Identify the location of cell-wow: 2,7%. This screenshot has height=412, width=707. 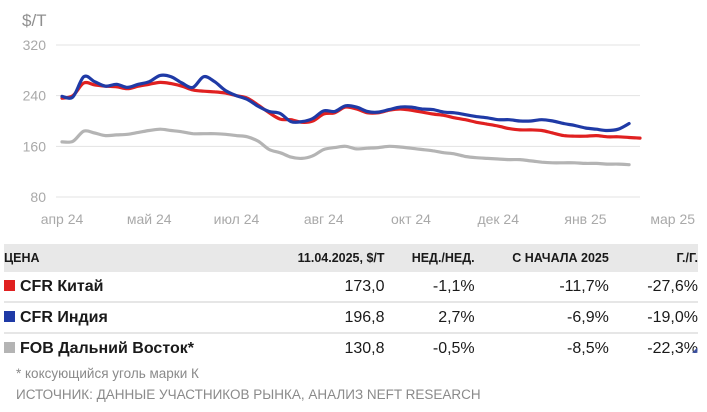
(429, 318).